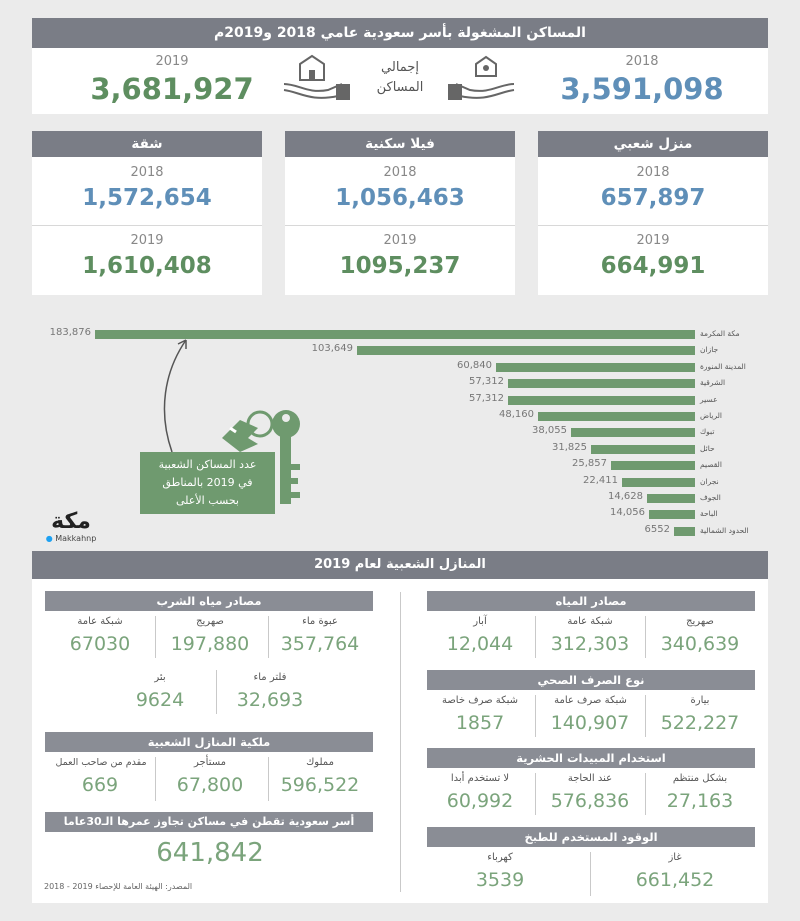 Image resolution: width=800 pixels, height=921 pixels. I want to click on drinking-value-public-network: 67030, so click(100, 644).